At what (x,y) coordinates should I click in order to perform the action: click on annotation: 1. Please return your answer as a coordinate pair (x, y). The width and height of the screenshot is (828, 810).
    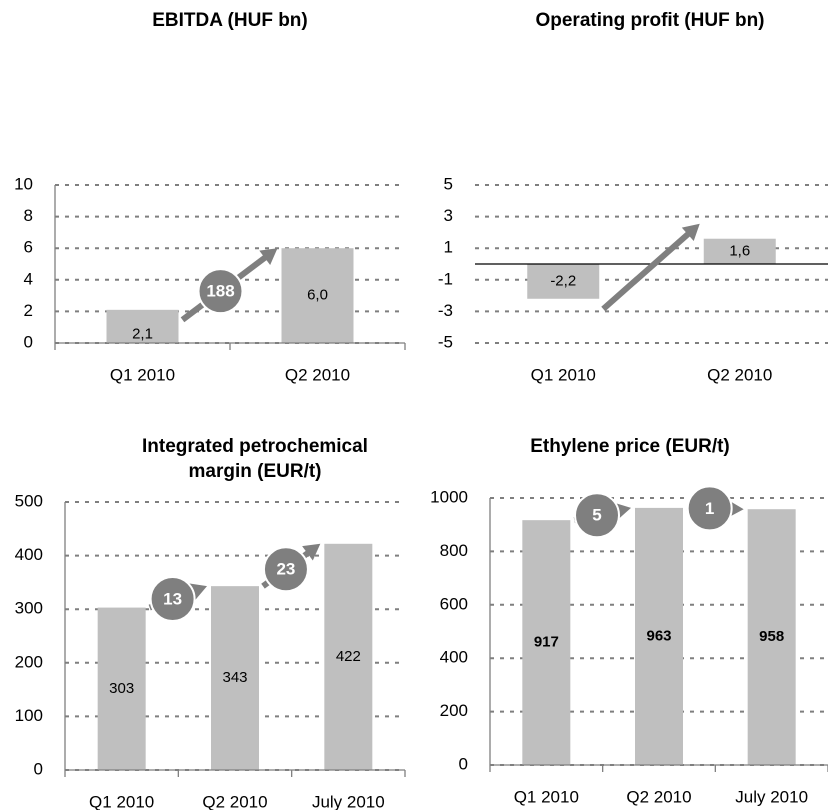
    Looking at the image, I should click on (709, 508).